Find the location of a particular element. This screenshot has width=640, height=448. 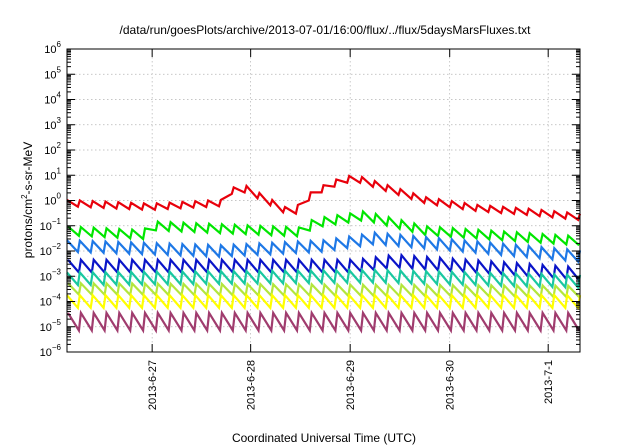

y-axis-label: protons/cm2-s-sr-MeV is located at coordinates (27, 200).